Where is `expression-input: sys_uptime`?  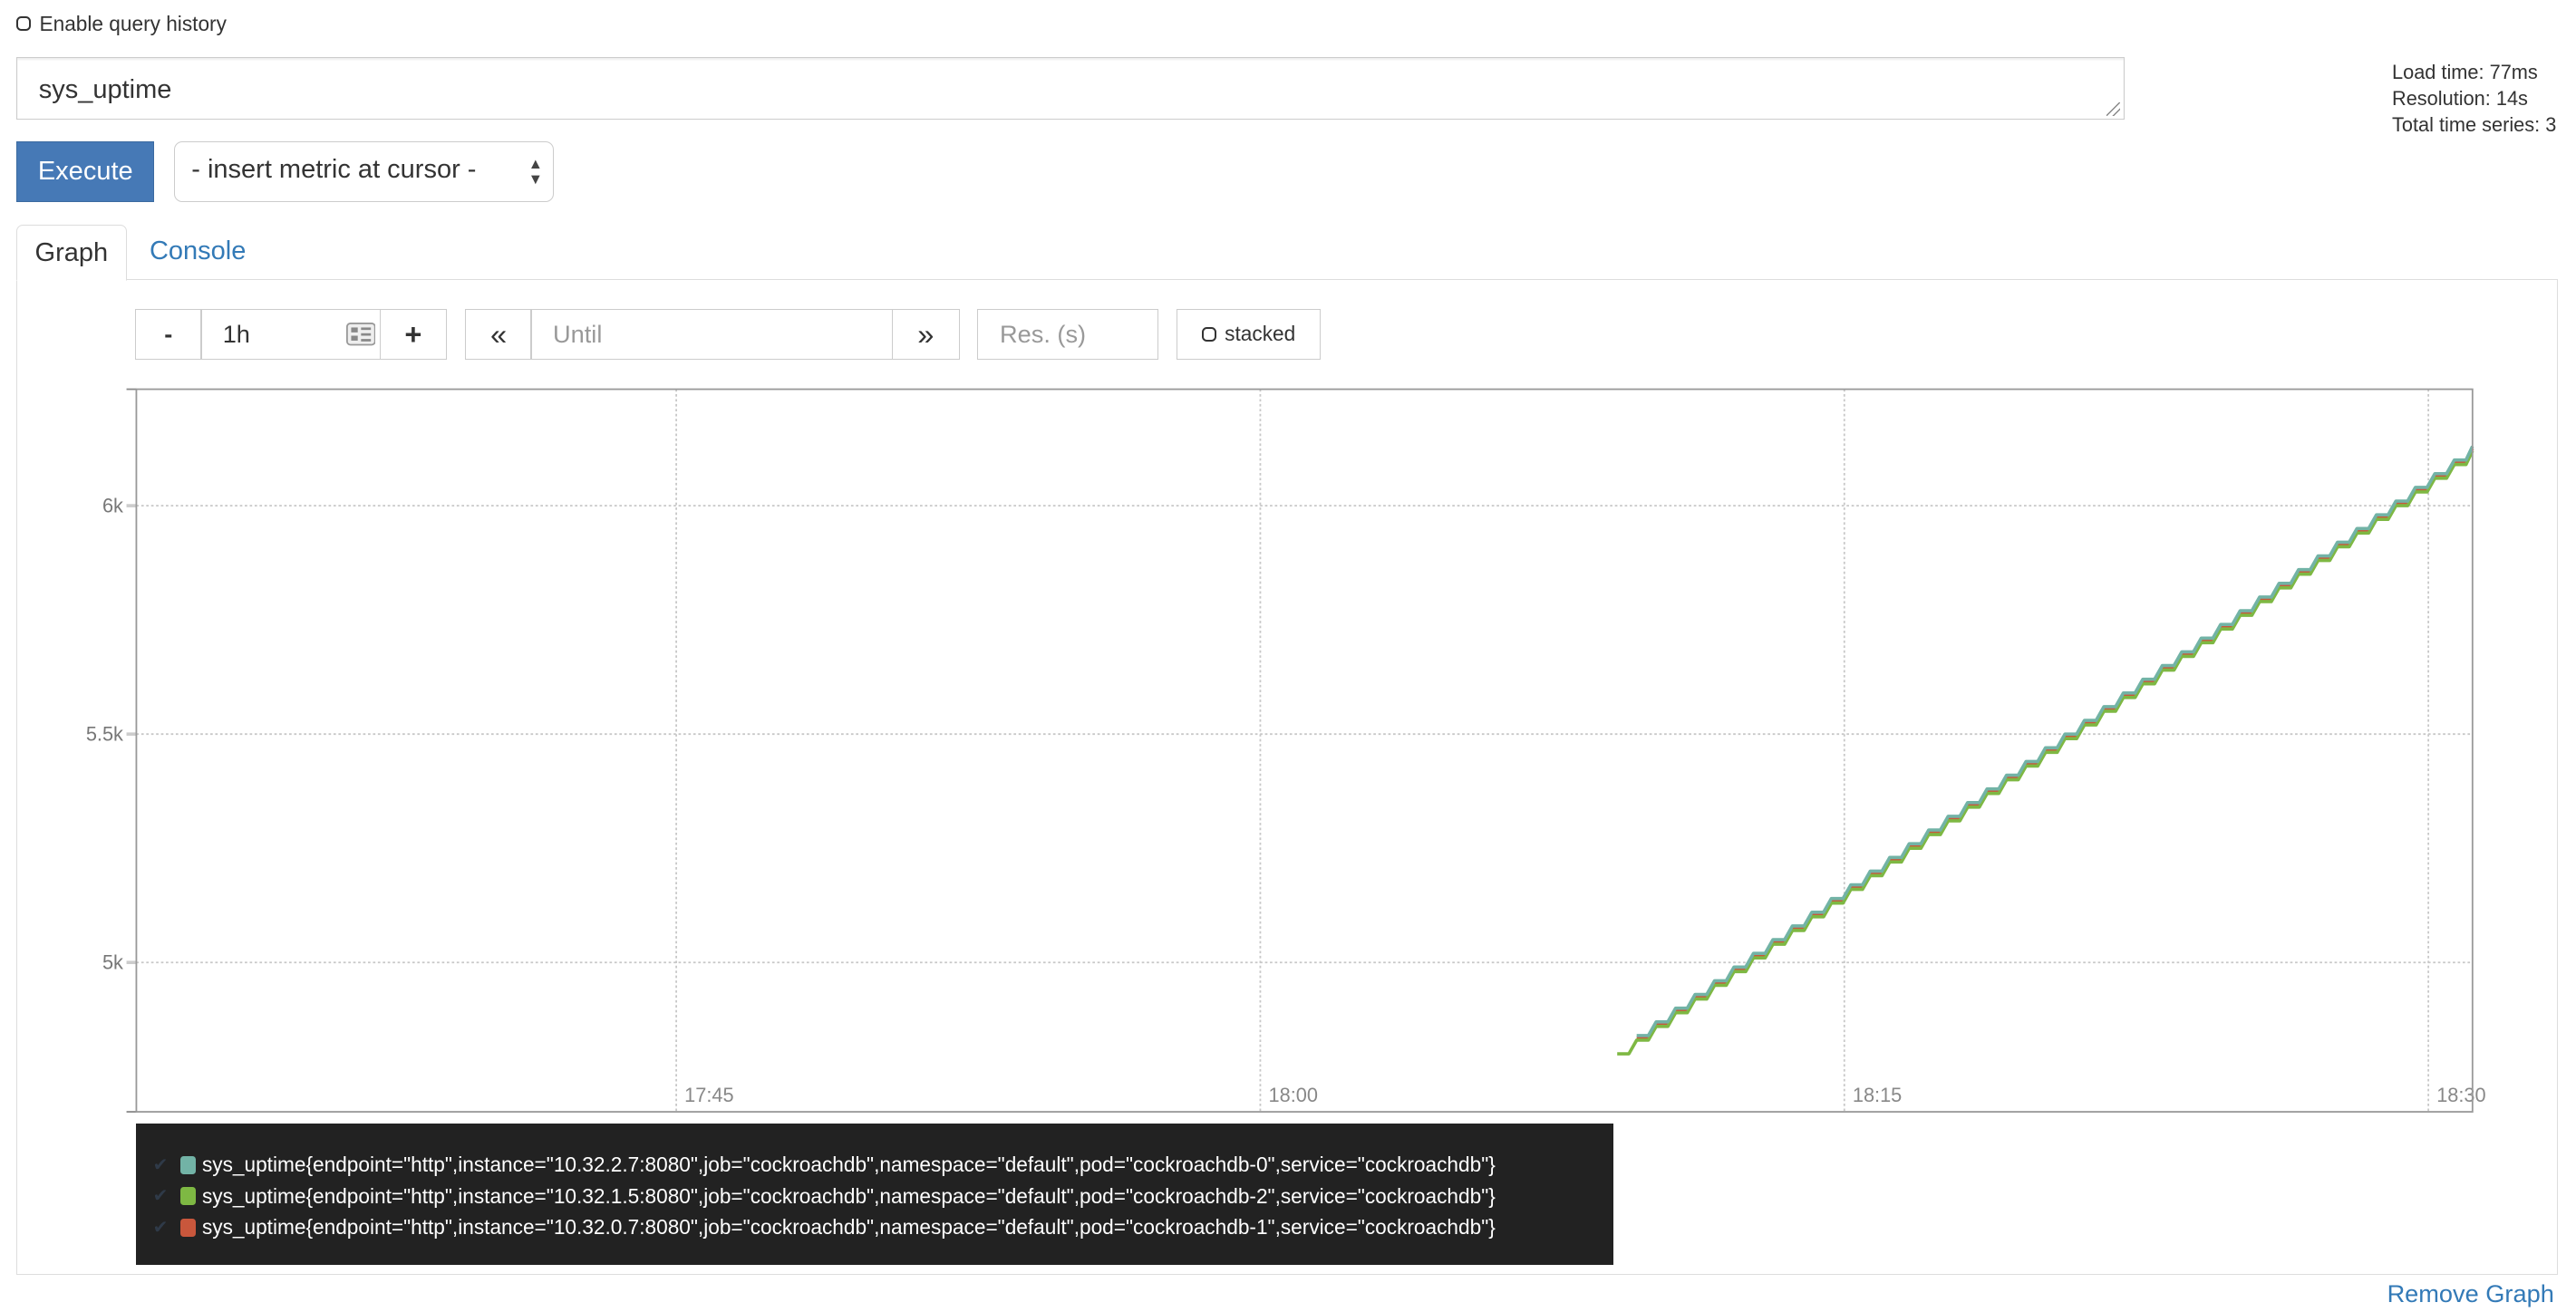
expression-input: sys_uptime is located at coordinates (1070, 89).